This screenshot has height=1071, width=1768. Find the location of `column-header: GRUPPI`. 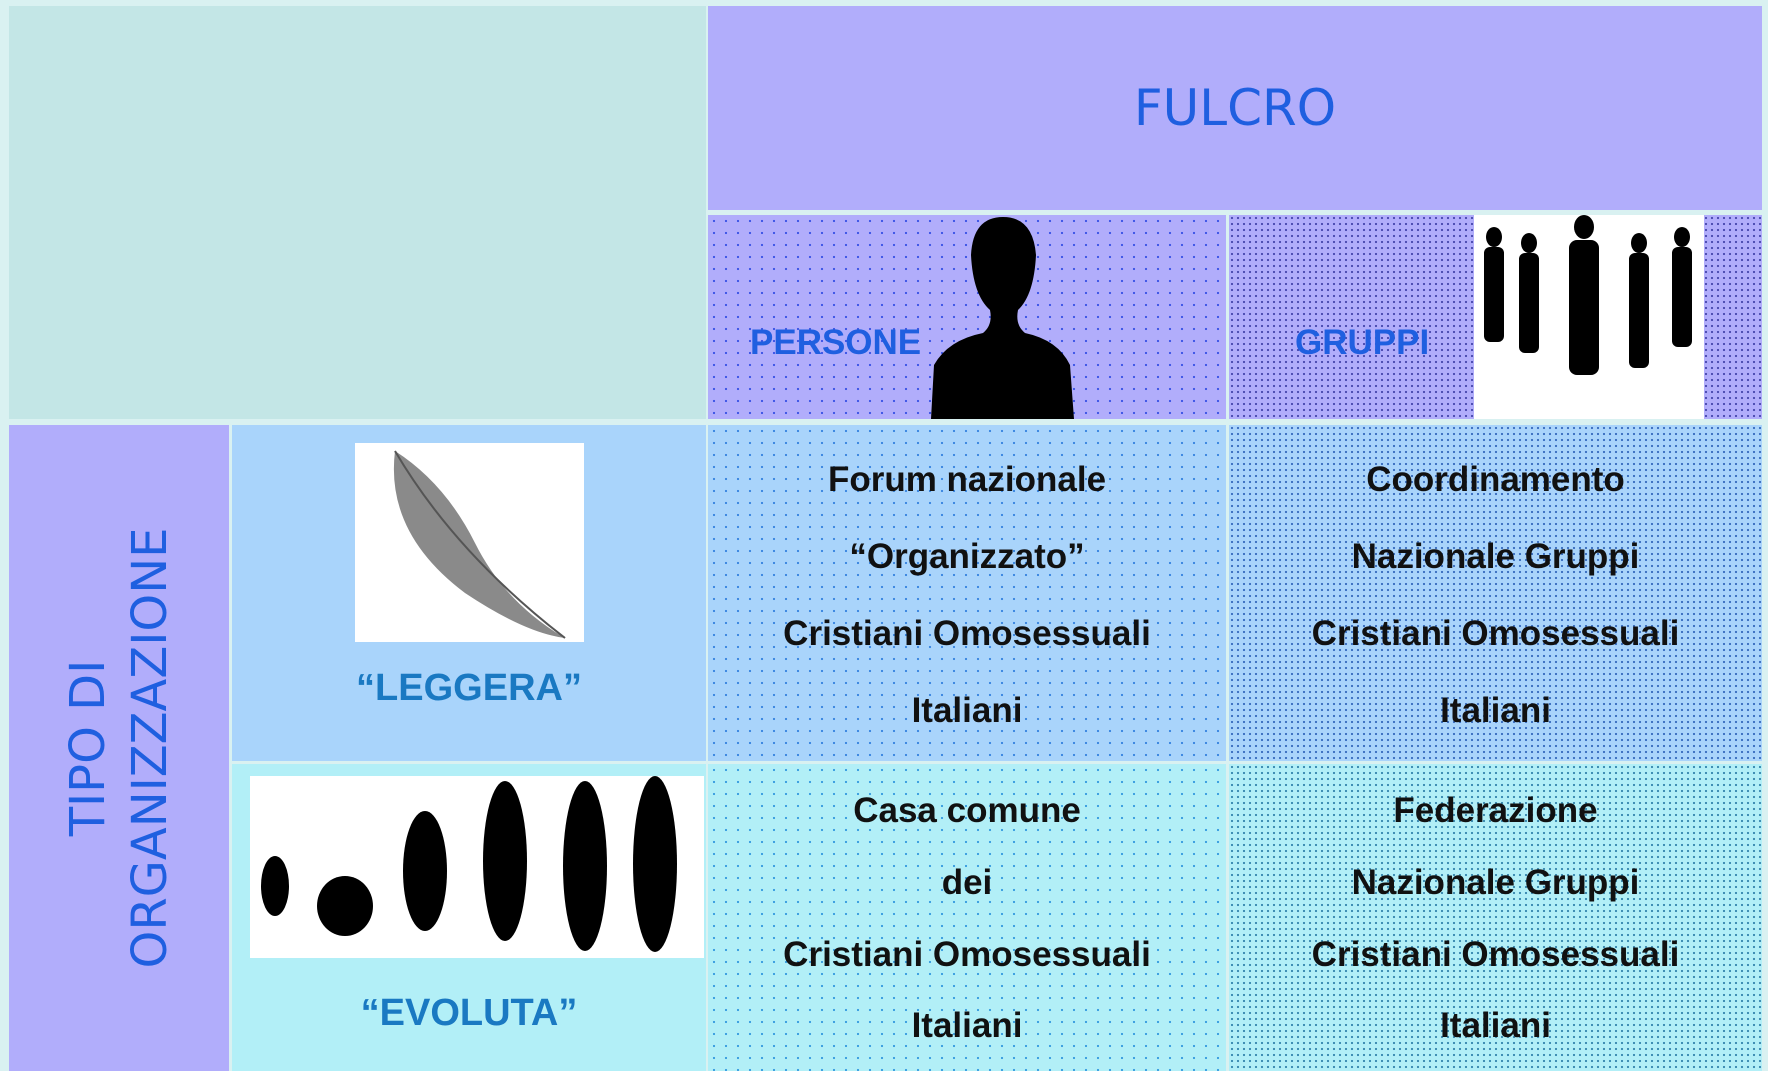

column-header: GRUPPI is located at coordinates (1495, 317).